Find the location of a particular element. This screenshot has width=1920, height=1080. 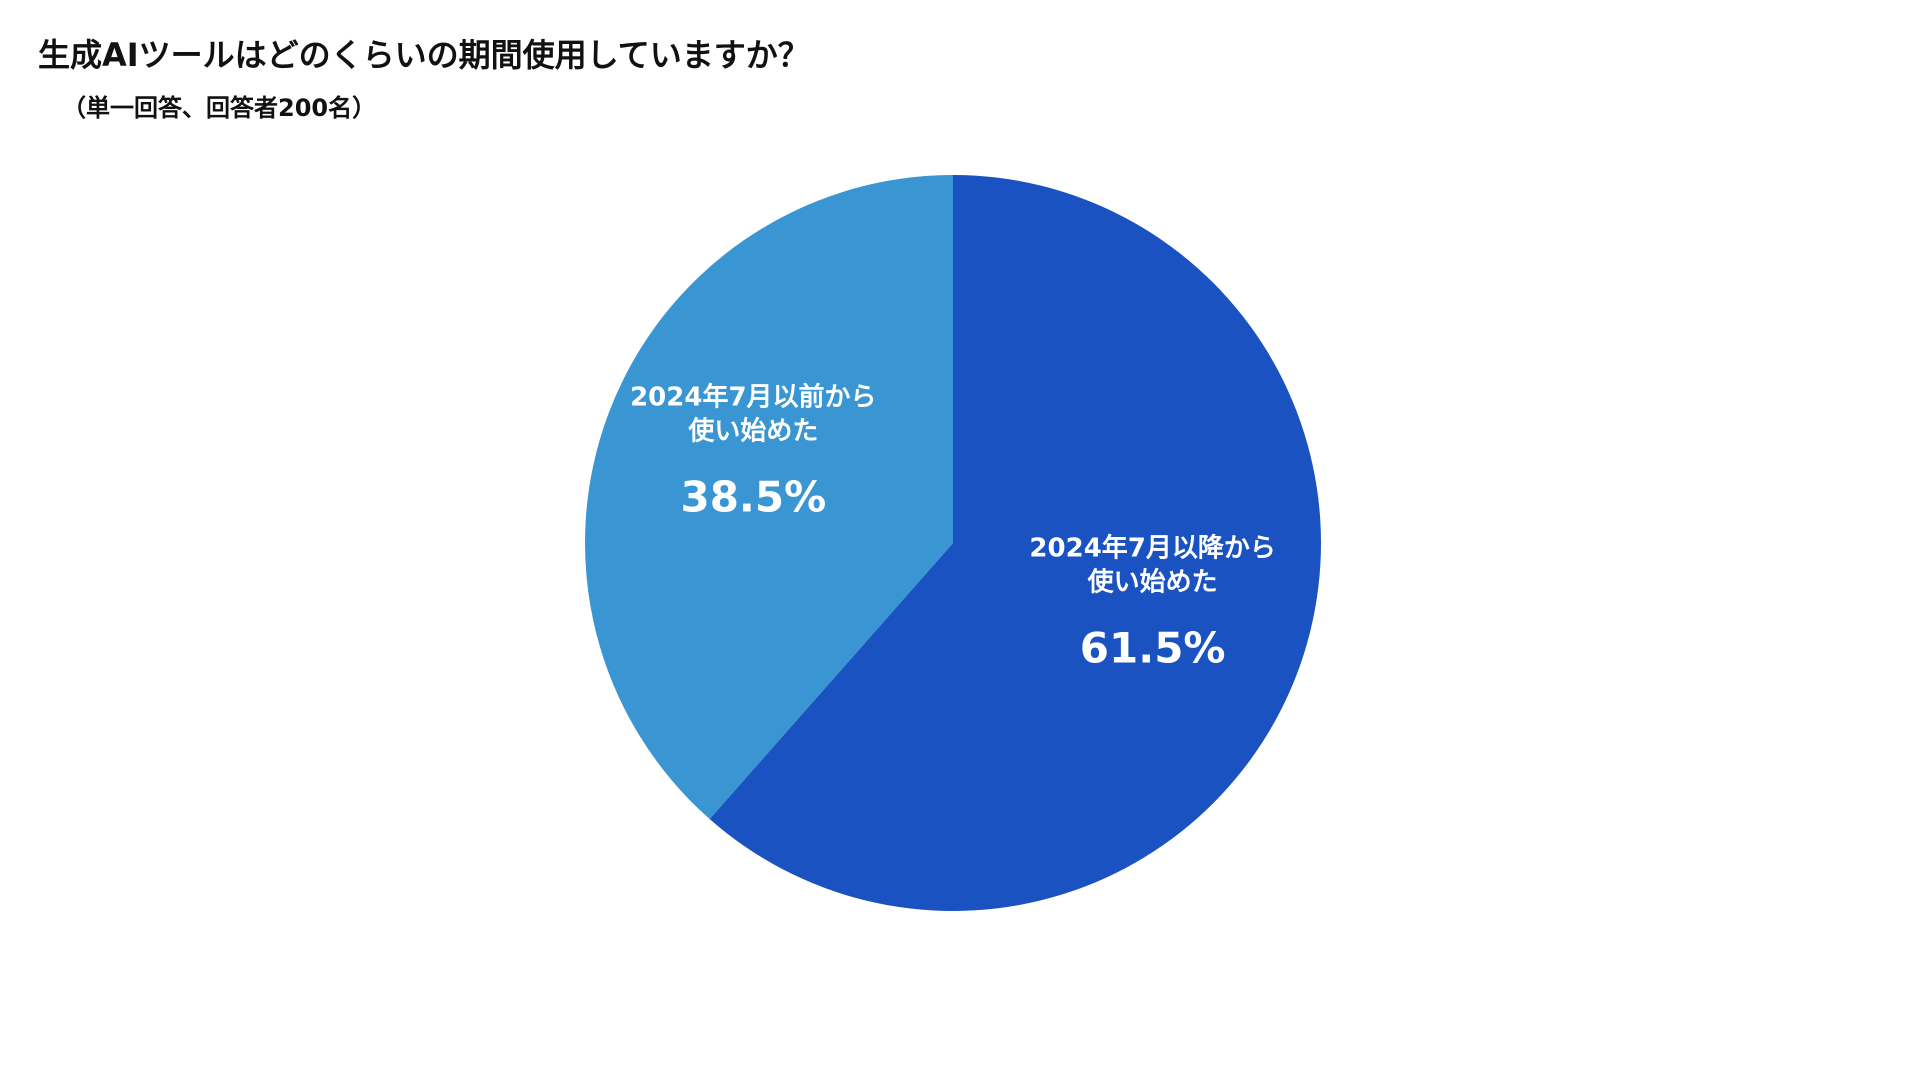

slice-value-label: 61.5% is located at coordinates (1153, 647).